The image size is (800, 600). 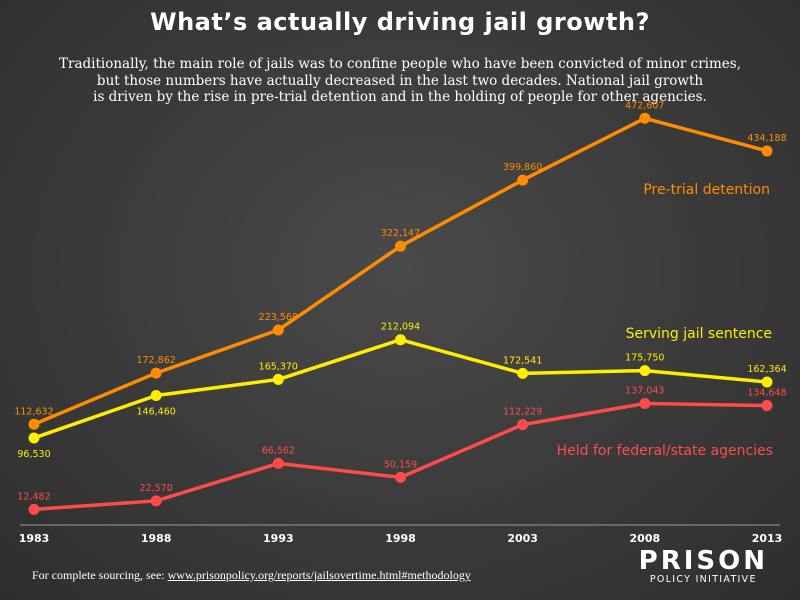 I want to click on data-label: 472,607, so click(x=644, y=105).